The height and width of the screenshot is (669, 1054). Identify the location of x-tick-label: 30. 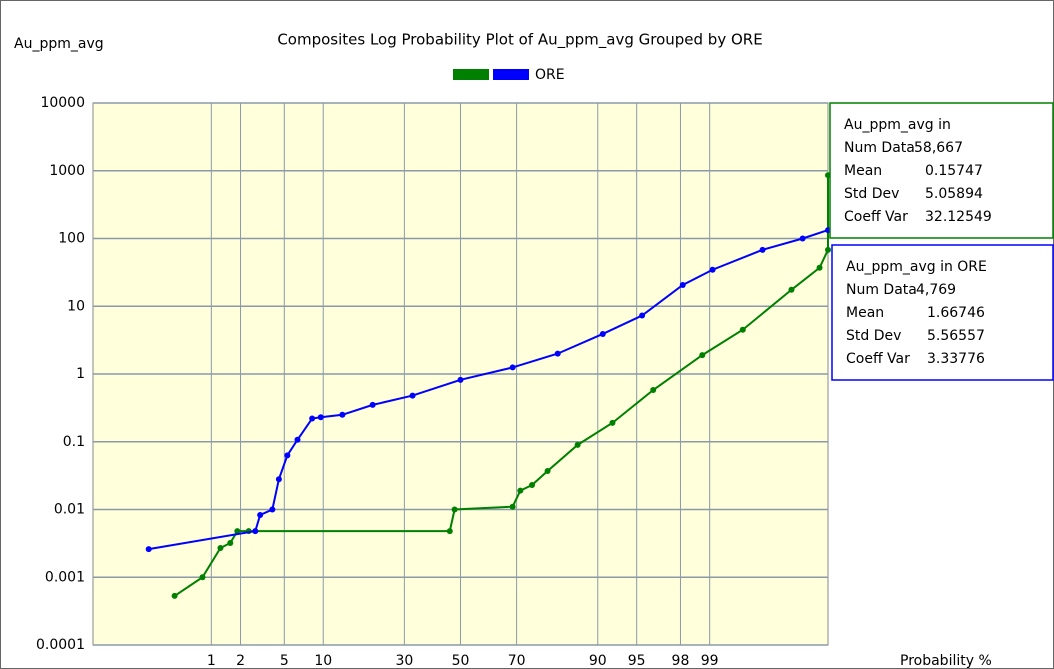
(404, 661).